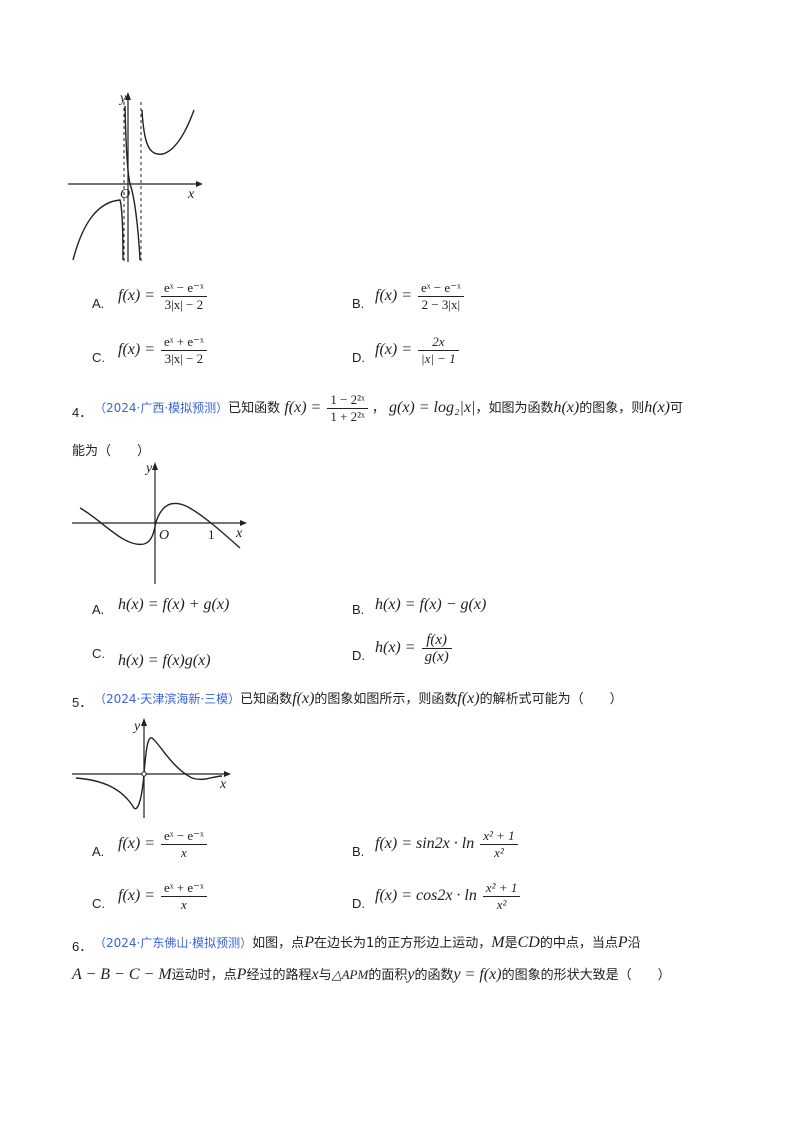 This screenshot has width=800, height=1132. What do you see at coordinates (125, 194) in the screenshot?
I see `q3-origin-label: O` at bounding box center [125, 194].